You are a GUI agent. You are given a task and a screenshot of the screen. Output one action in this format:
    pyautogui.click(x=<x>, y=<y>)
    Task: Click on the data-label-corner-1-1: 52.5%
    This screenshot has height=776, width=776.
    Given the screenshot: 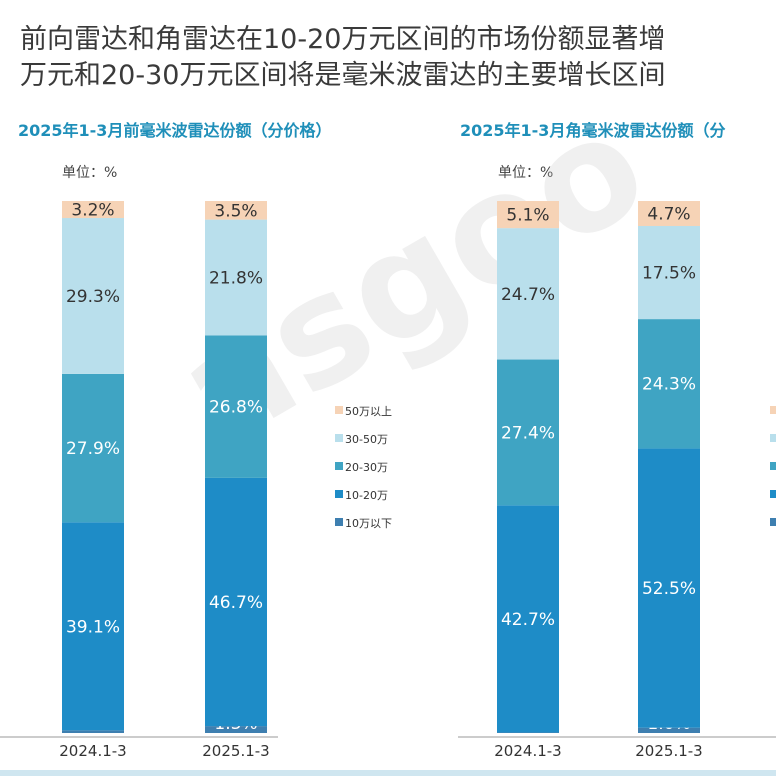 What is the action you would take?
    pyautogui.click(x=669, y=589)
    